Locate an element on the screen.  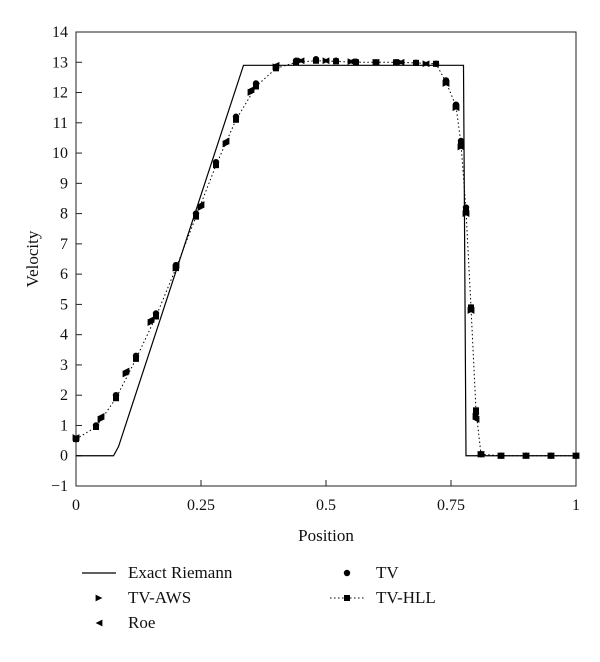
x-axis-ticks: 0 0.25 0.5 0.75 1 is located at coordinates (326, 497).